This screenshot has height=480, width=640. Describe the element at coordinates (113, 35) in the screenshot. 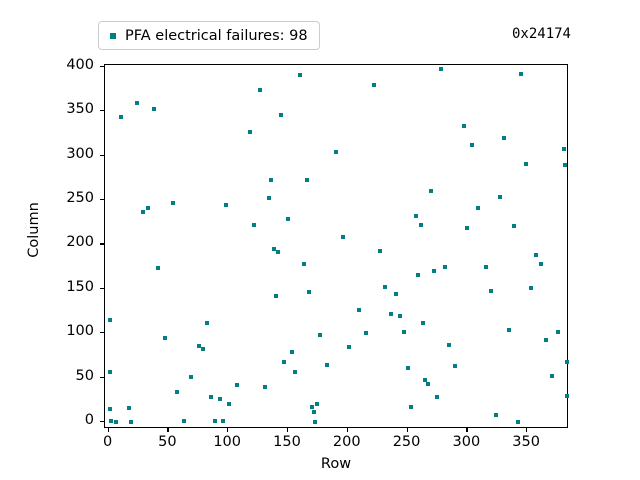

I see `legend-square-marker-icon` at that location.